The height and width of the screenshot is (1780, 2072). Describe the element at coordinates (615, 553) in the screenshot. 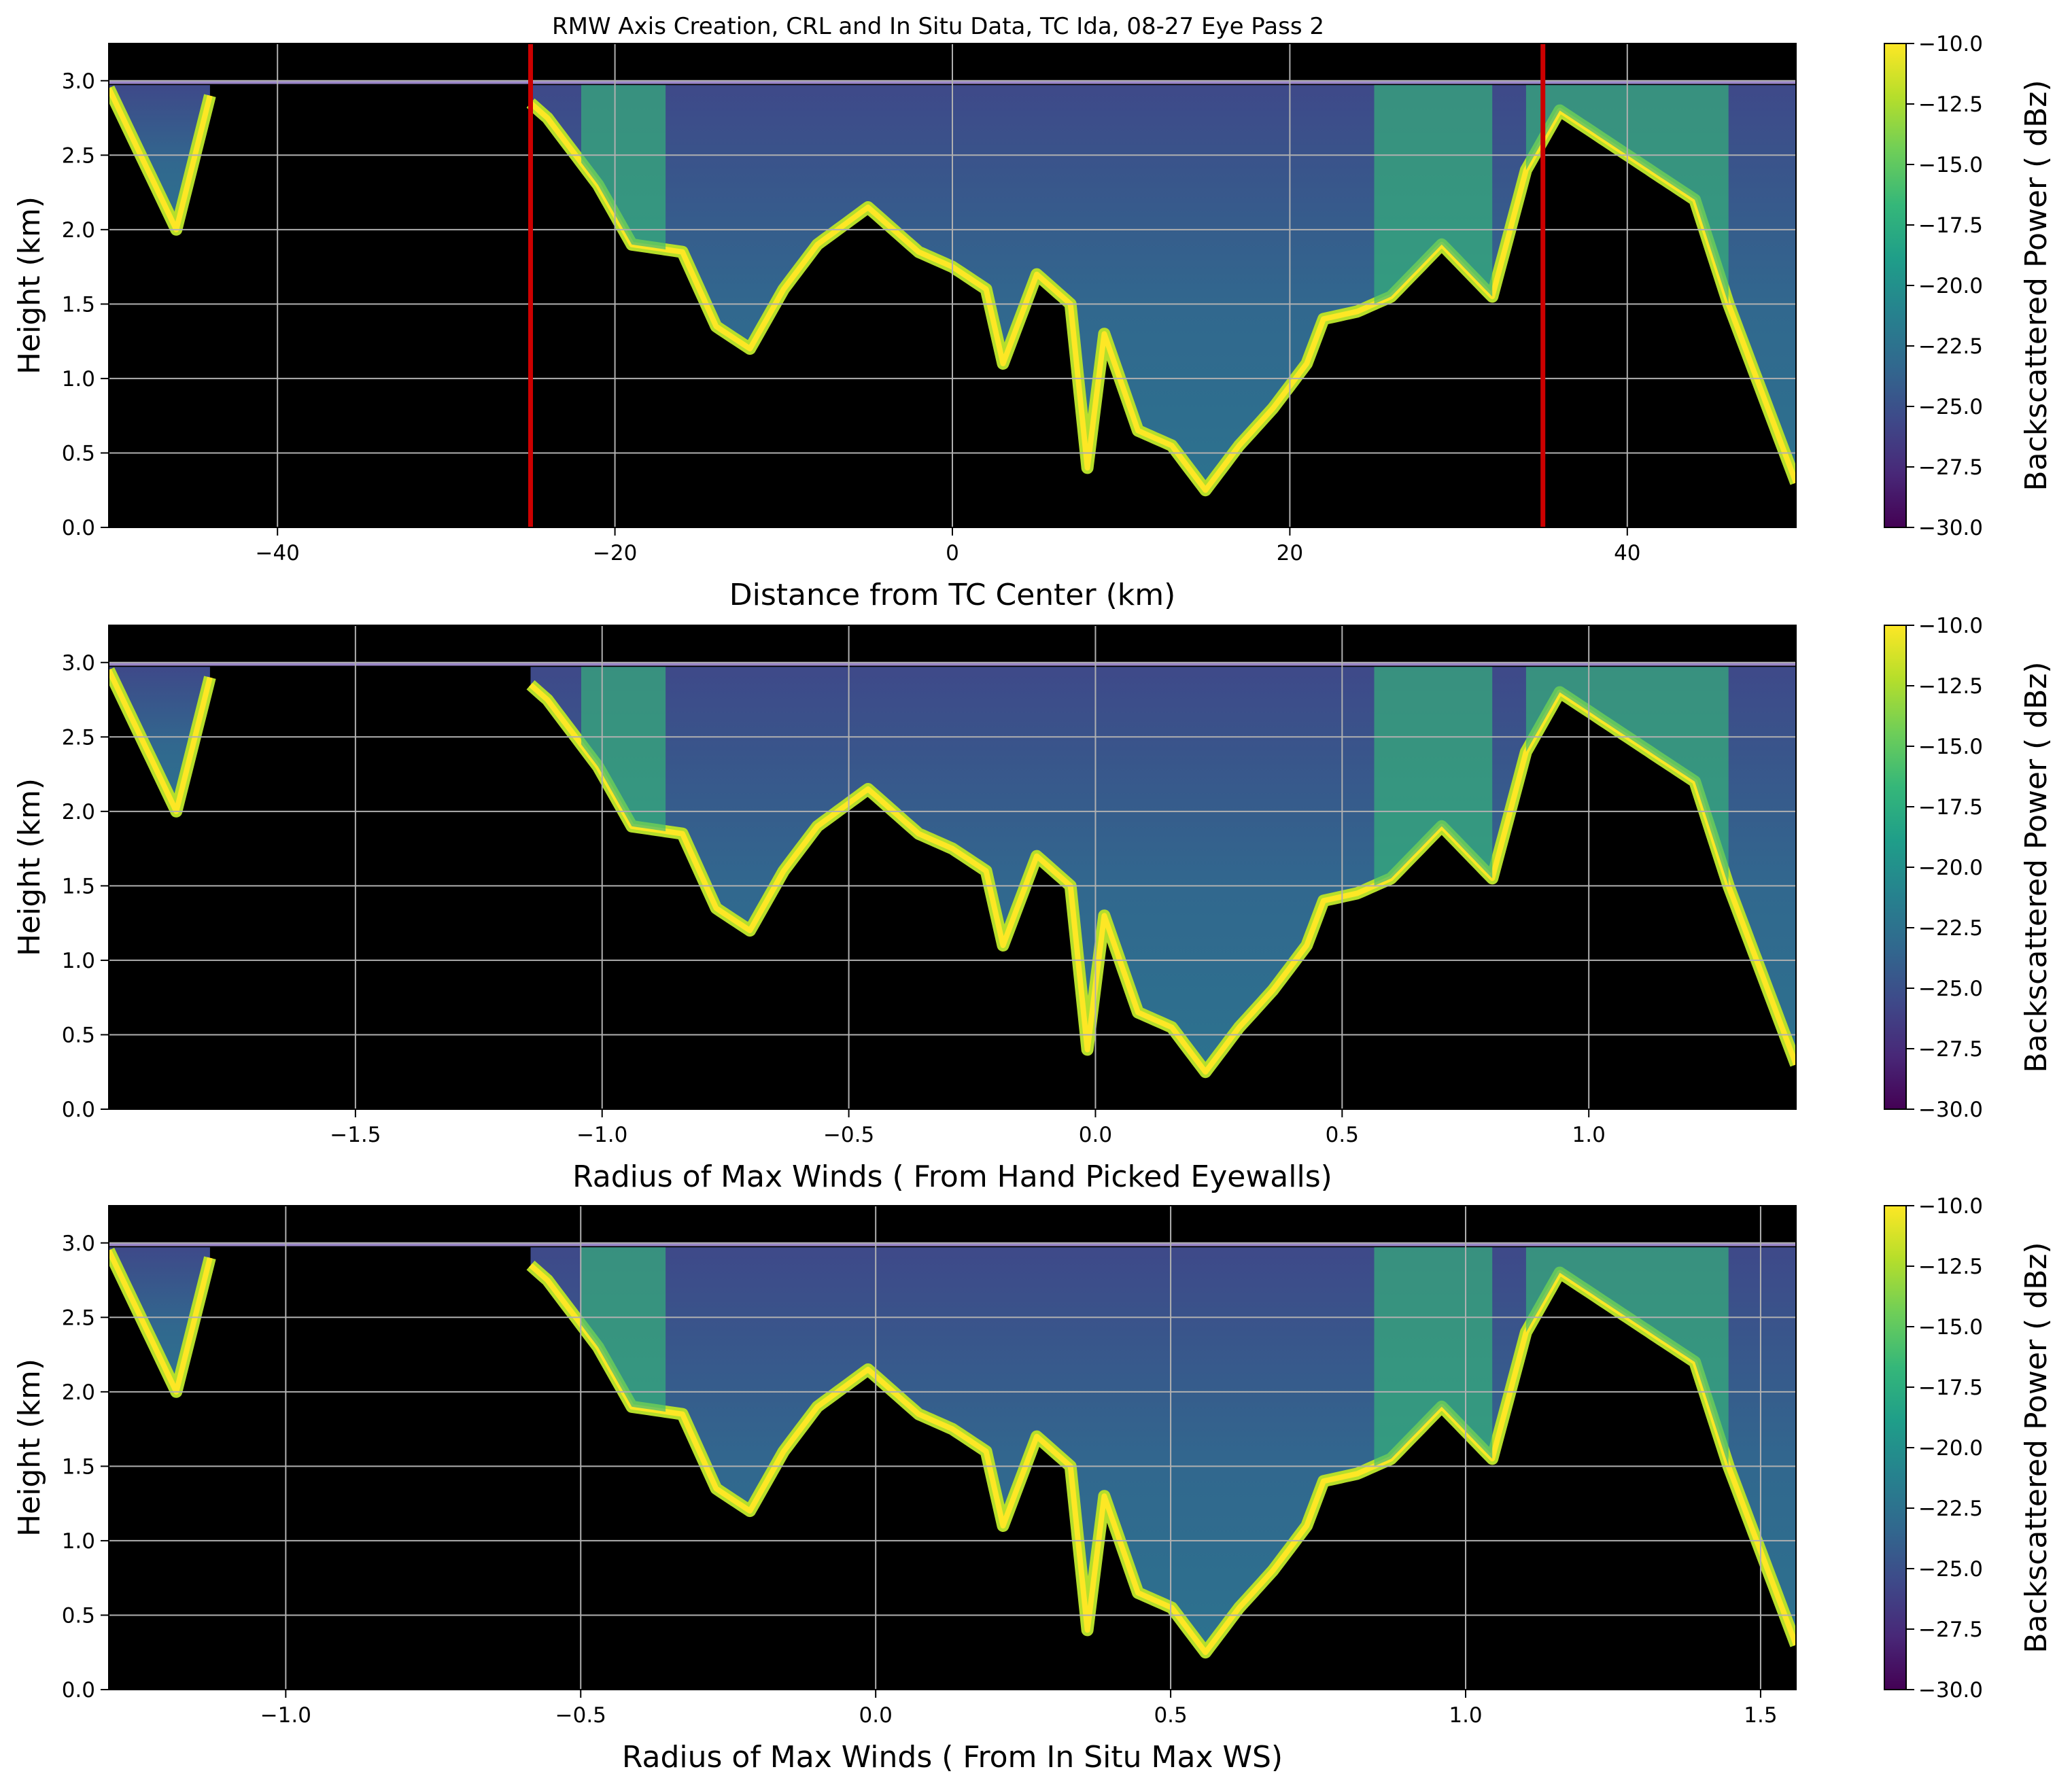

I see `x-tick-label: −20` at that location.